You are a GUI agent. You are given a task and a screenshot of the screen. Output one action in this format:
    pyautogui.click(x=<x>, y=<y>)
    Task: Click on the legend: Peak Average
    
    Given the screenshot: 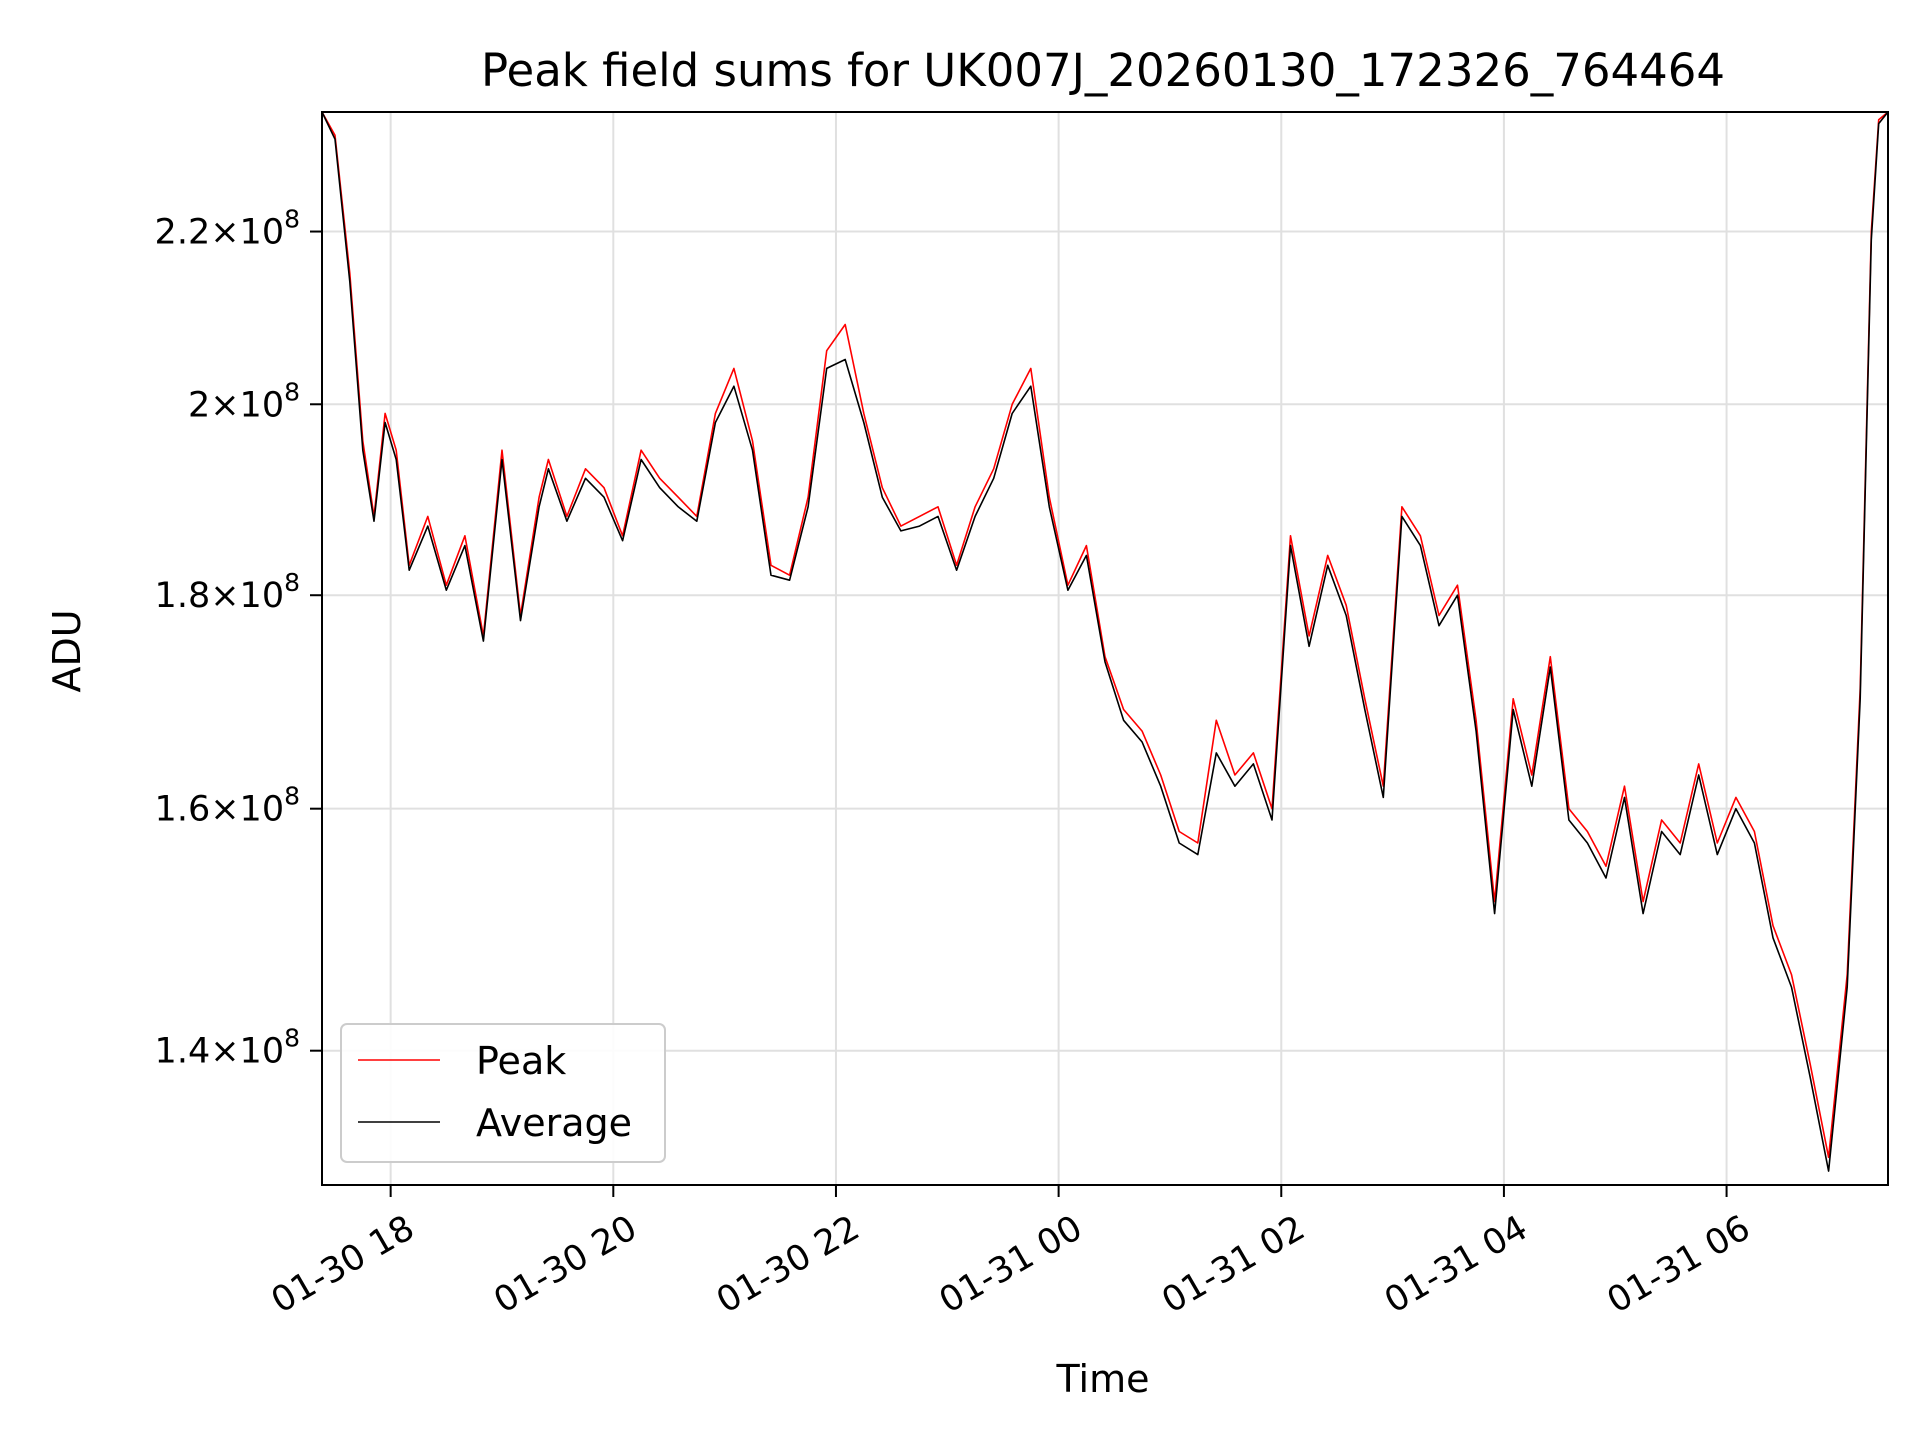 What is the action you would take?
    pyautogui.click(x=503, y=1093)
    